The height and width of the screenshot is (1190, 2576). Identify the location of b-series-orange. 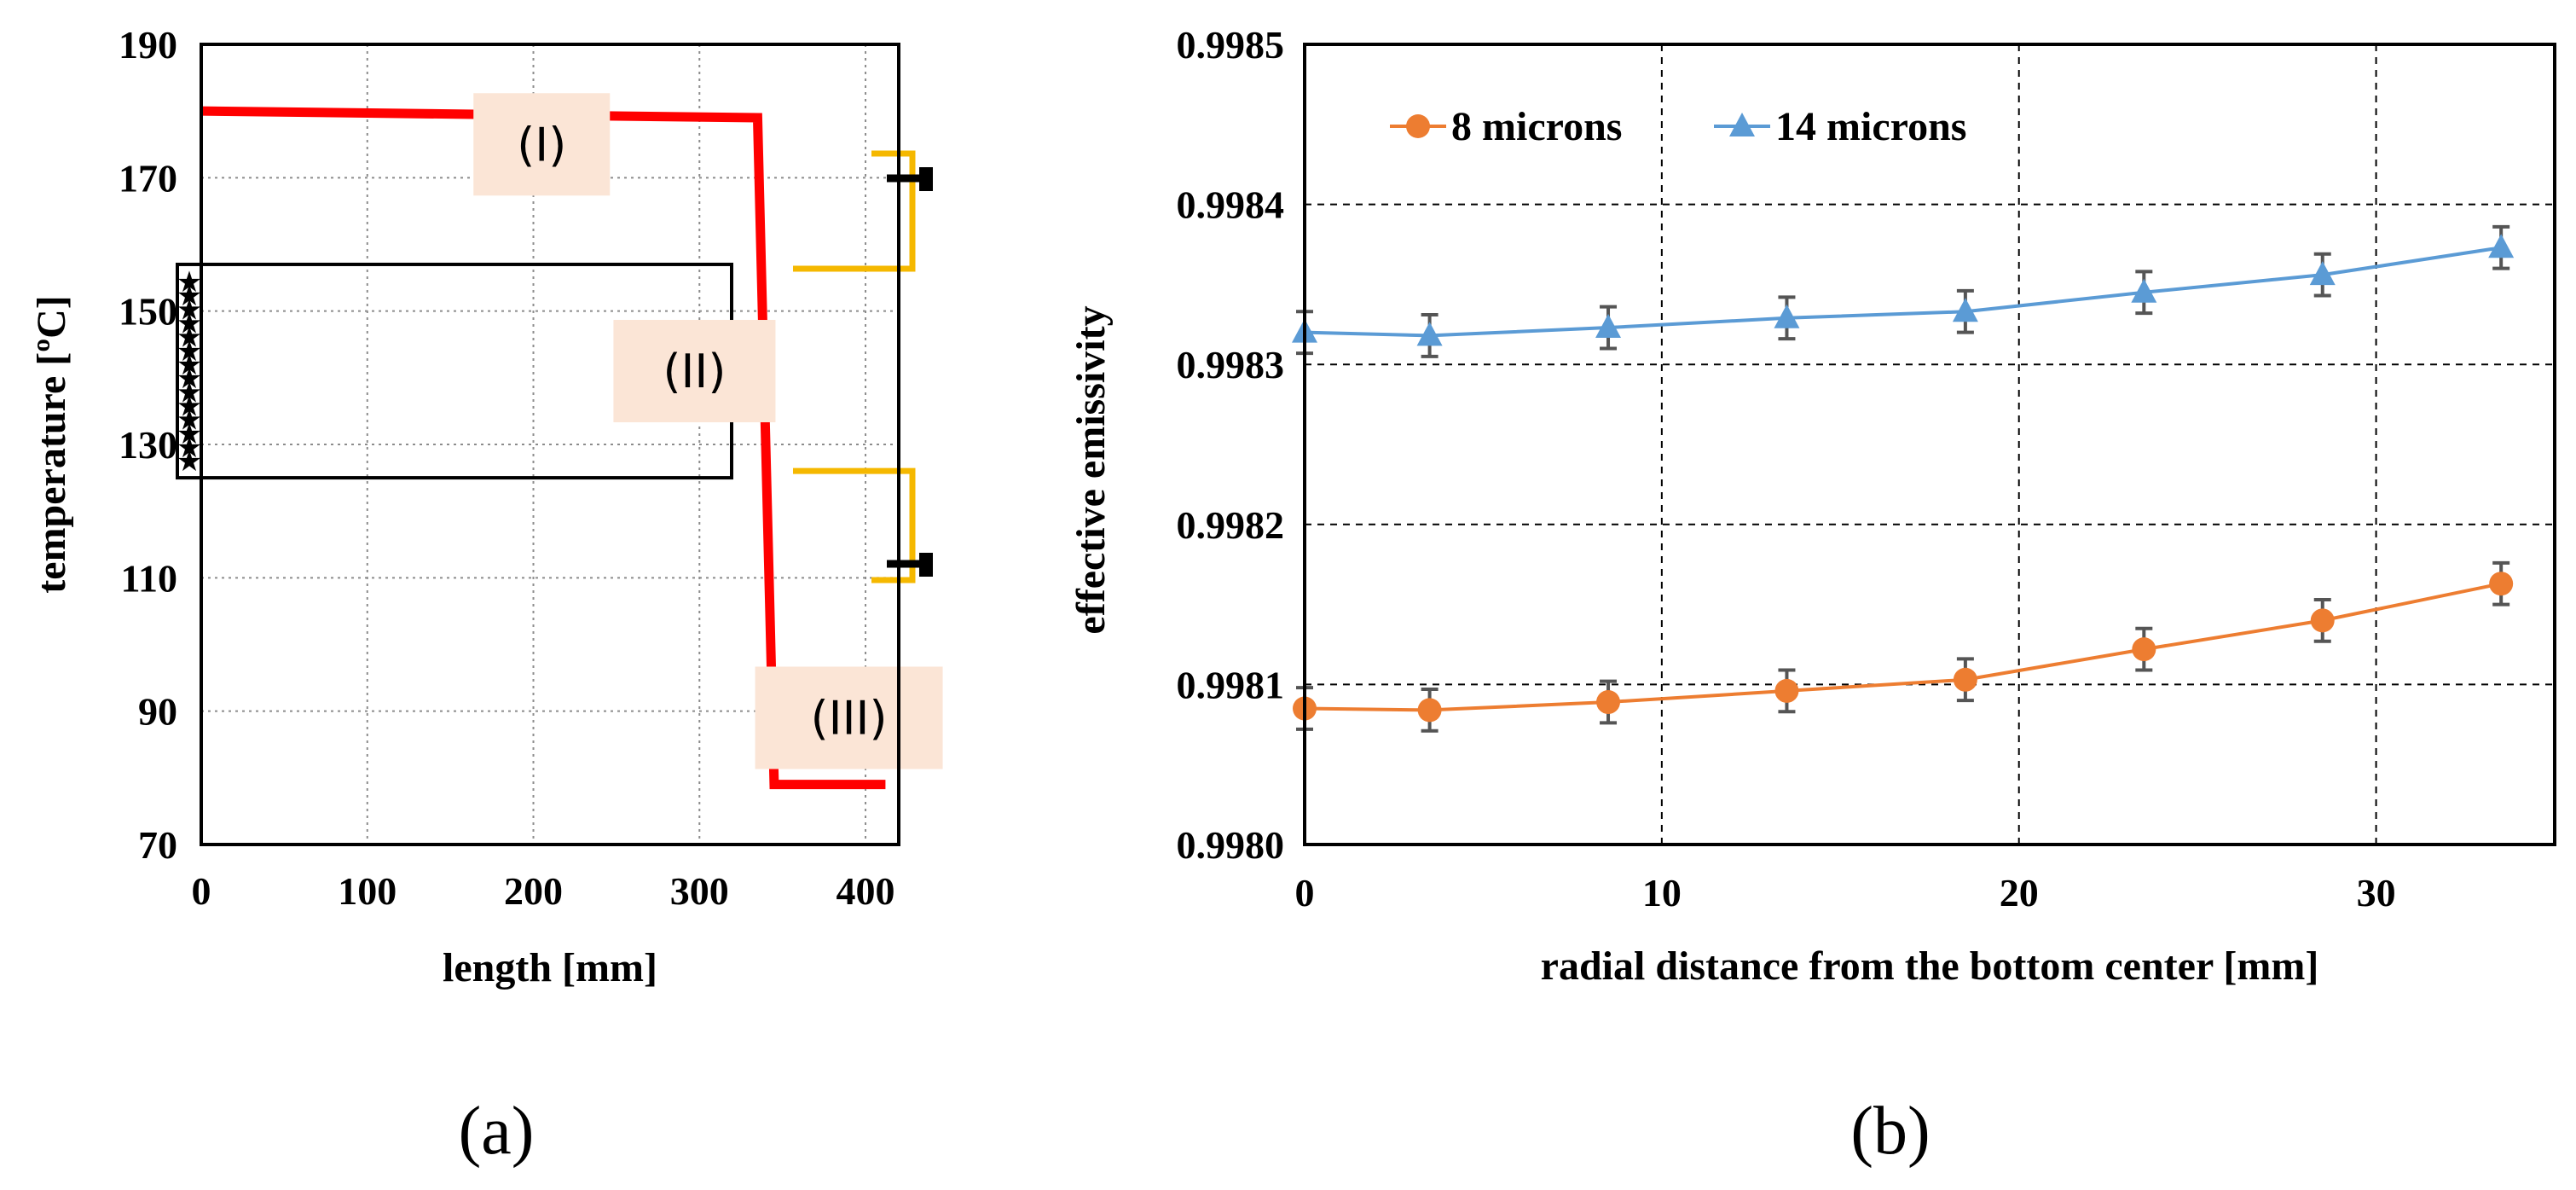
(1904, 646).